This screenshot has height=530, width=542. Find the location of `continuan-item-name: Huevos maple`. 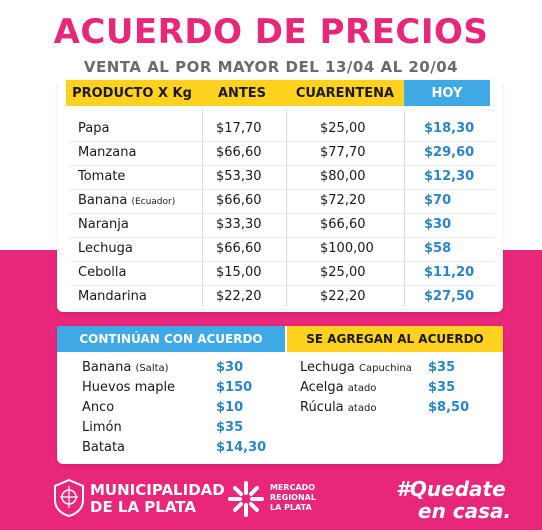

continuan-item-name: Huevos maple is located at coordinates (128, 388).